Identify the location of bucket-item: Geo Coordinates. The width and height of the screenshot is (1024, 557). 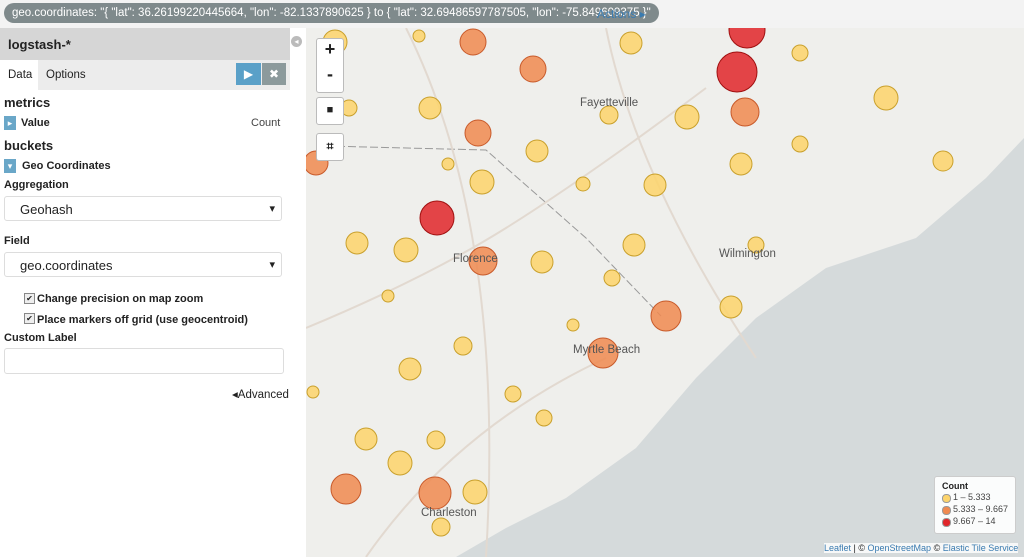
(66, 166).